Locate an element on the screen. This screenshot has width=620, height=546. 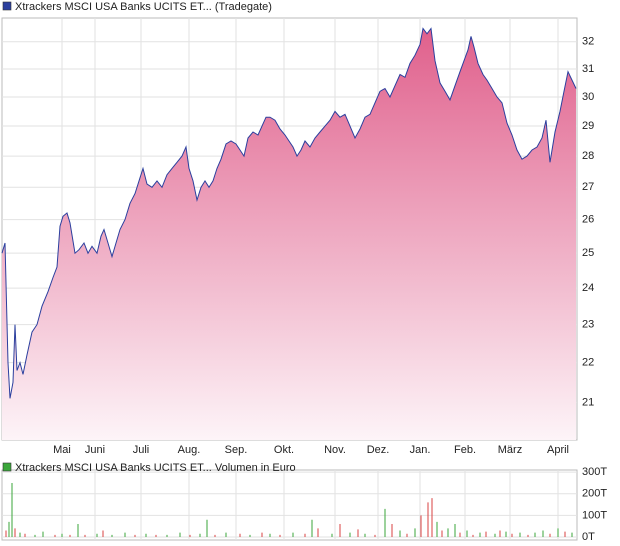
x-tick-label: Feb. is located at coordinates (465, 450).